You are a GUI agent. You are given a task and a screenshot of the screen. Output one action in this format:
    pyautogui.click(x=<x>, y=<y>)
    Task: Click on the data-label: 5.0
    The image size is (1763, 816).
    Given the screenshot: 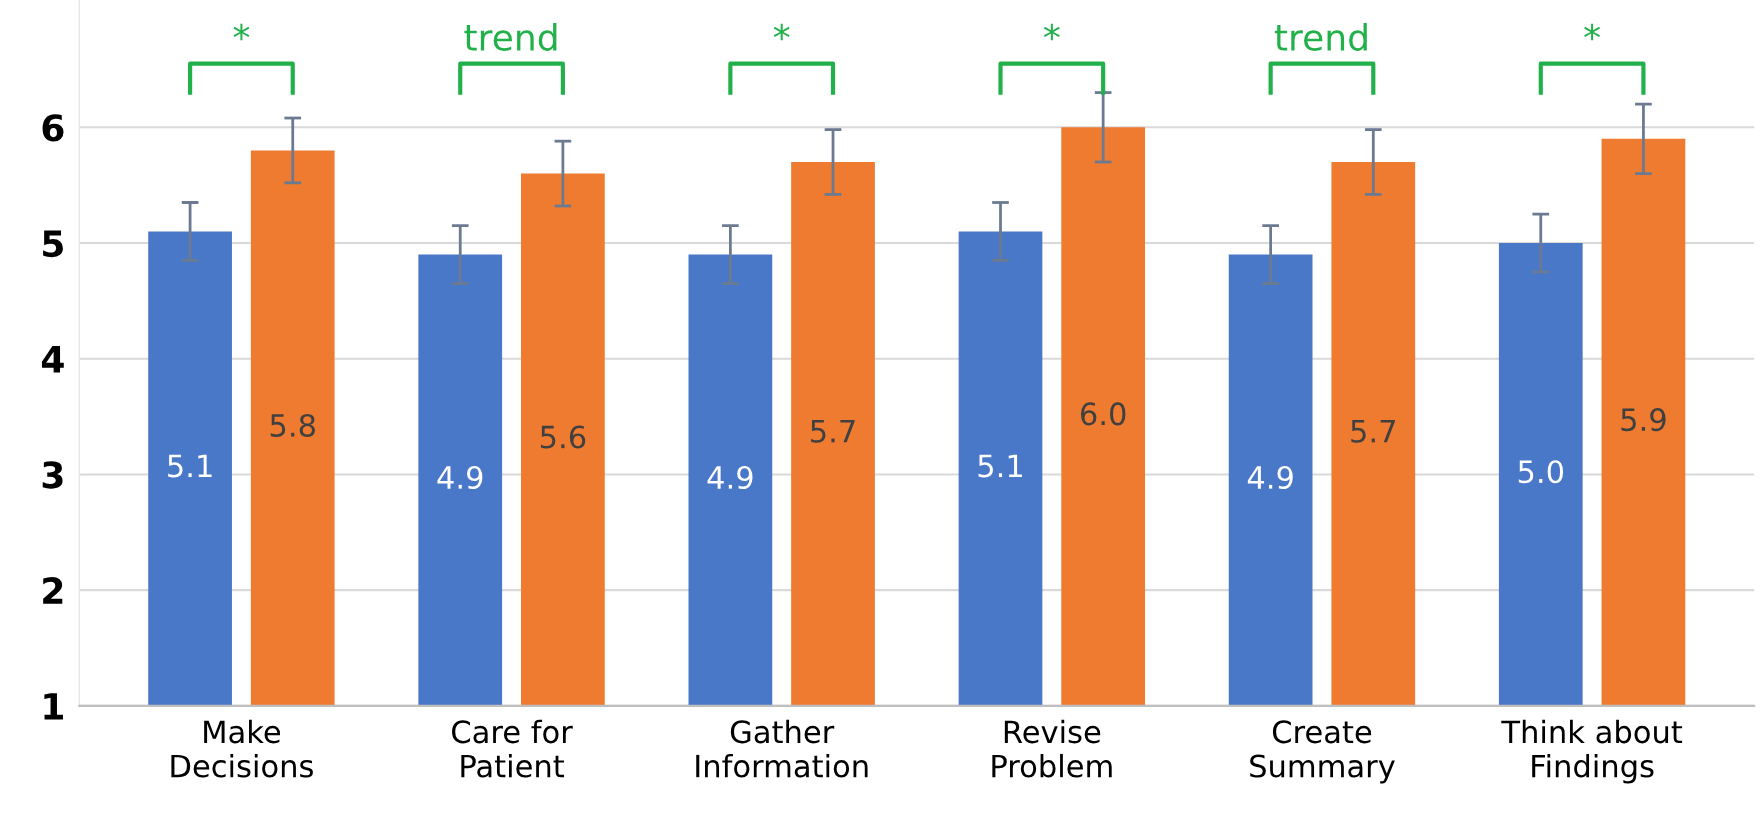 What is the action you would take?
    pyautogui.click(x=1541, y=472)
    